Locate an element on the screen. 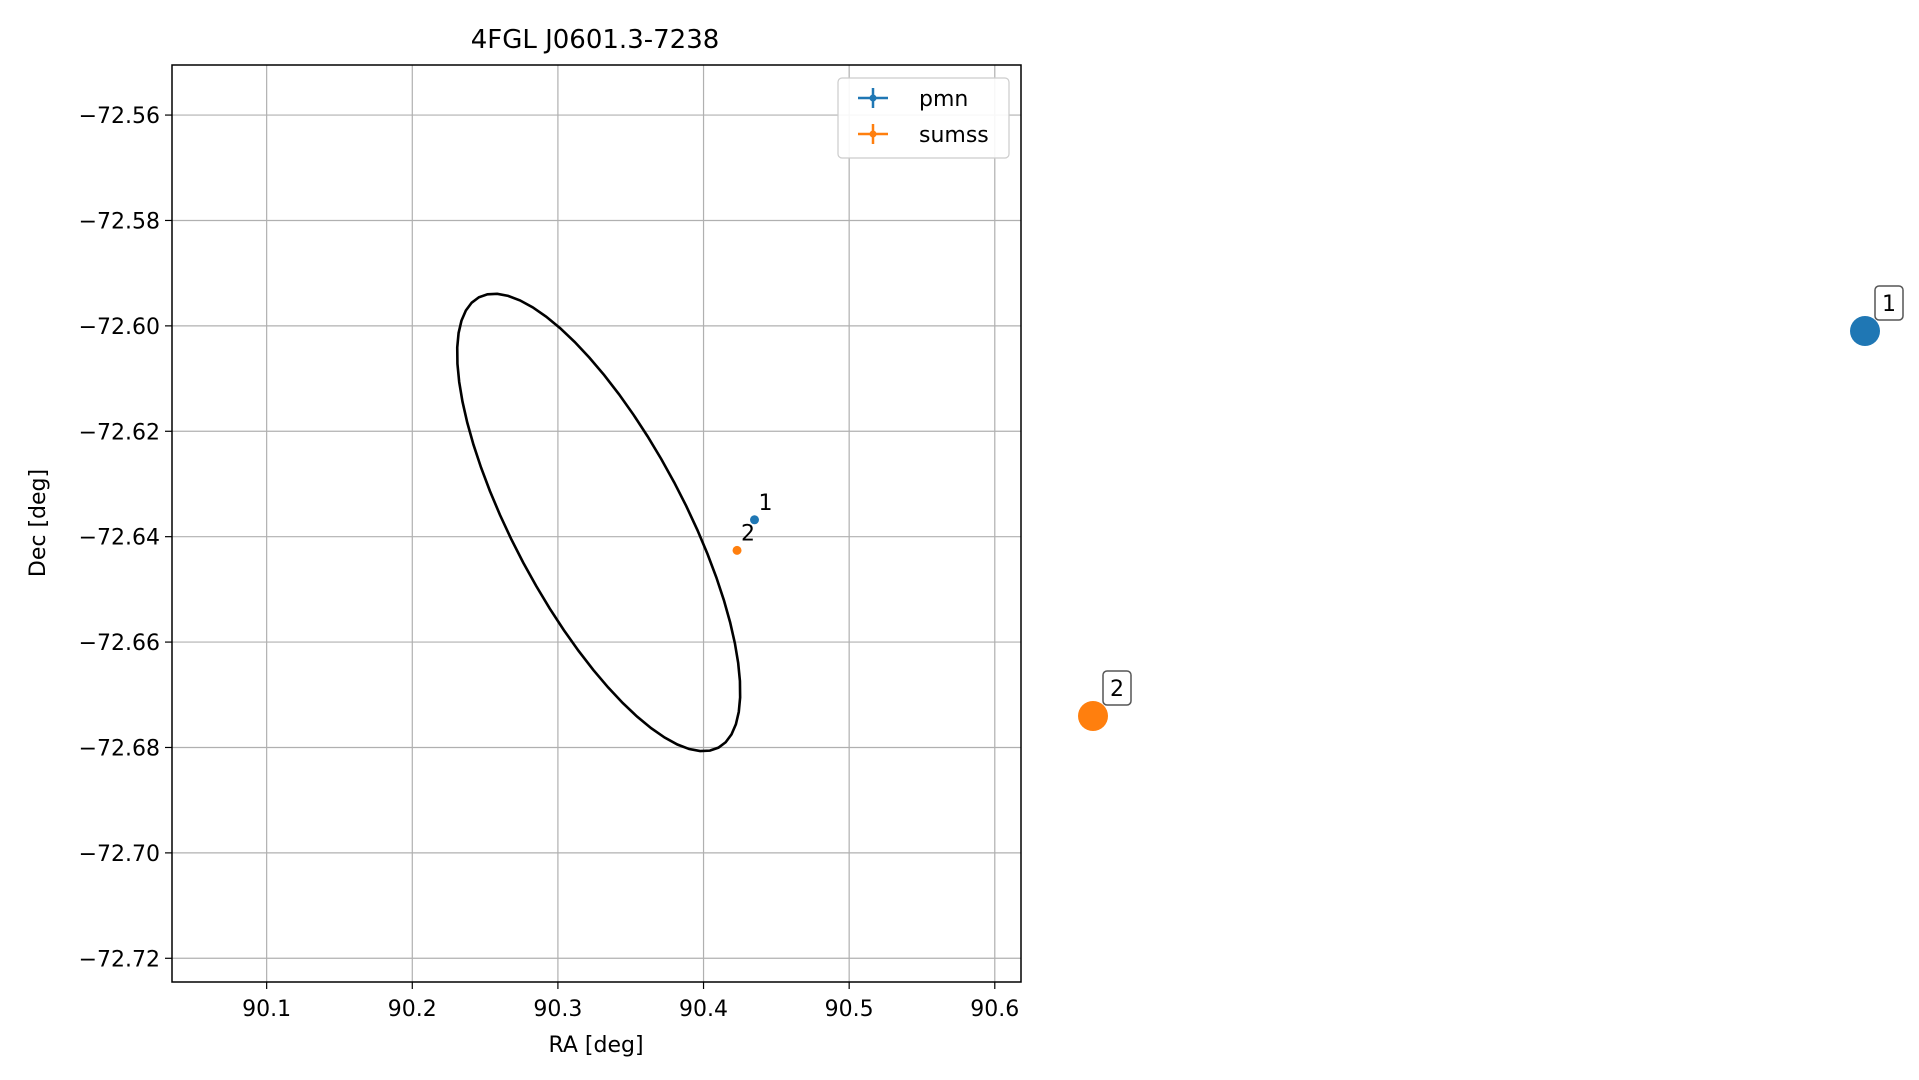 This screenshot has width=1919, height=1080. point-label-sumss: 2 is located at coordinates (748, 533).